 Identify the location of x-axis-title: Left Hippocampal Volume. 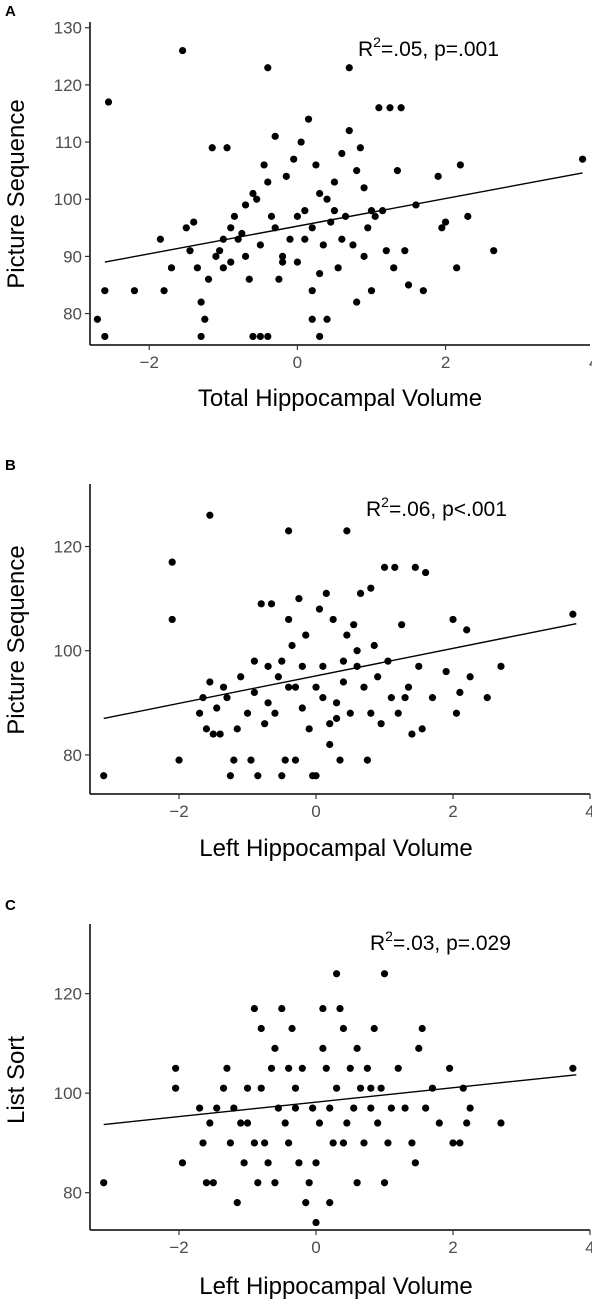
(336, 1286).